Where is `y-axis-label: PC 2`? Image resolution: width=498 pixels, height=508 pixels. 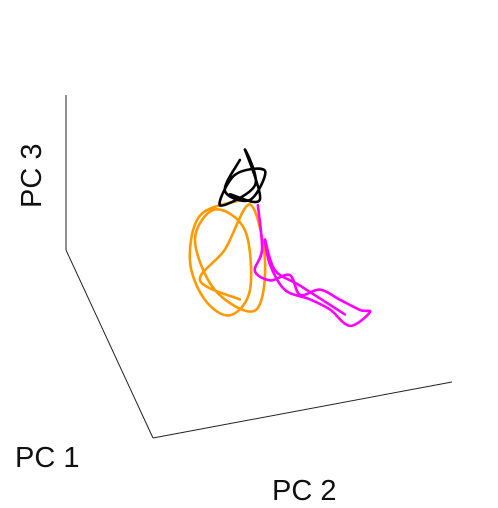 y-axis-label: PC 2 is located at coordinates (304, 491).